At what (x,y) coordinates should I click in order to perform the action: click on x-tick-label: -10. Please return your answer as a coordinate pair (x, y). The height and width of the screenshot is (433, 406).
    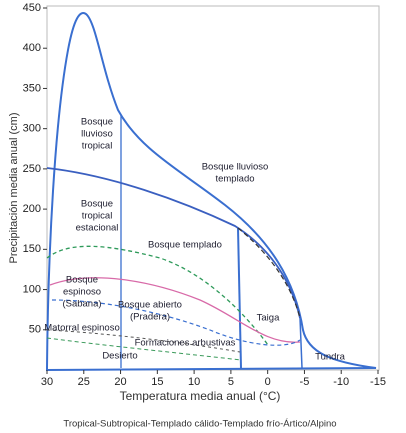
    Looking at the image, I should click on (341, 382).